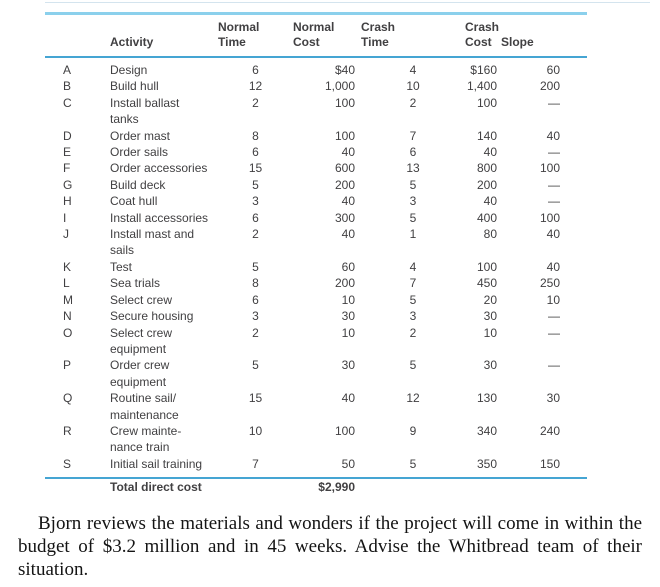  Describe the element at coordinates (316, 111) in the screenshot. I see `table-row: C Install ballast tanks 2 100 2 100 —` at that location.